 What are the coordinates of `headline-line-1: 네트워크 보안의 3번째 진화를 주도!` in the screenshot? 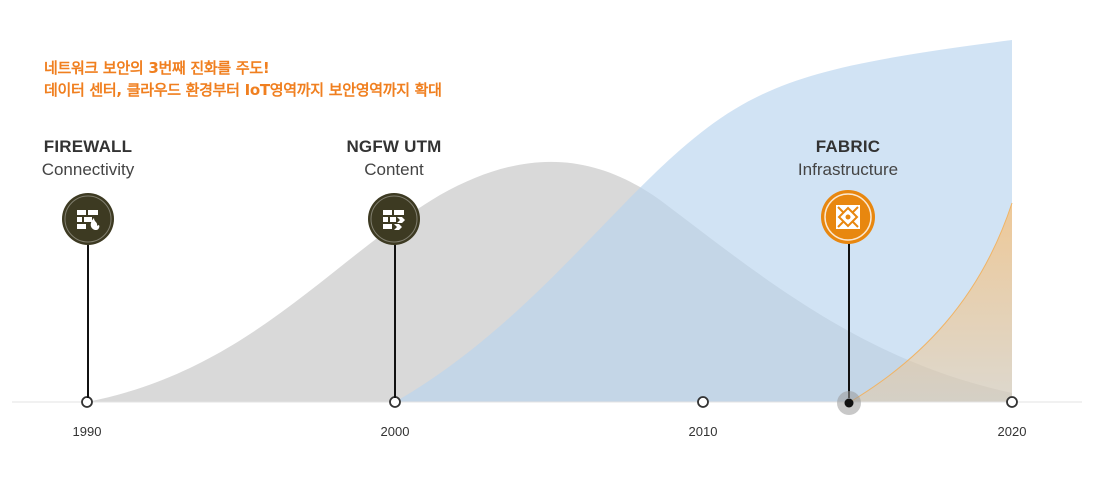 It's located at (157, 68).